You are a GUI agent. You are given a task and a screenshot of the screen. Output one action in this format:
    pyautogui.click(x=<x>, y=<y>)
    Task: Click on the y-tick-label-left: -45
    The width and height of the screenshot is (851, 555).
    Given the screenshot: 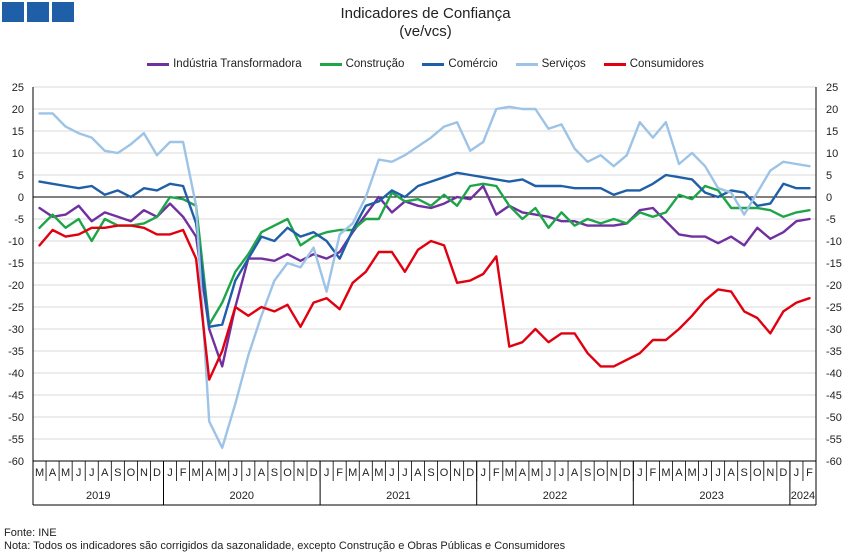 What is the action you would take?
    pyautogui.click(x=16, y=396)
    